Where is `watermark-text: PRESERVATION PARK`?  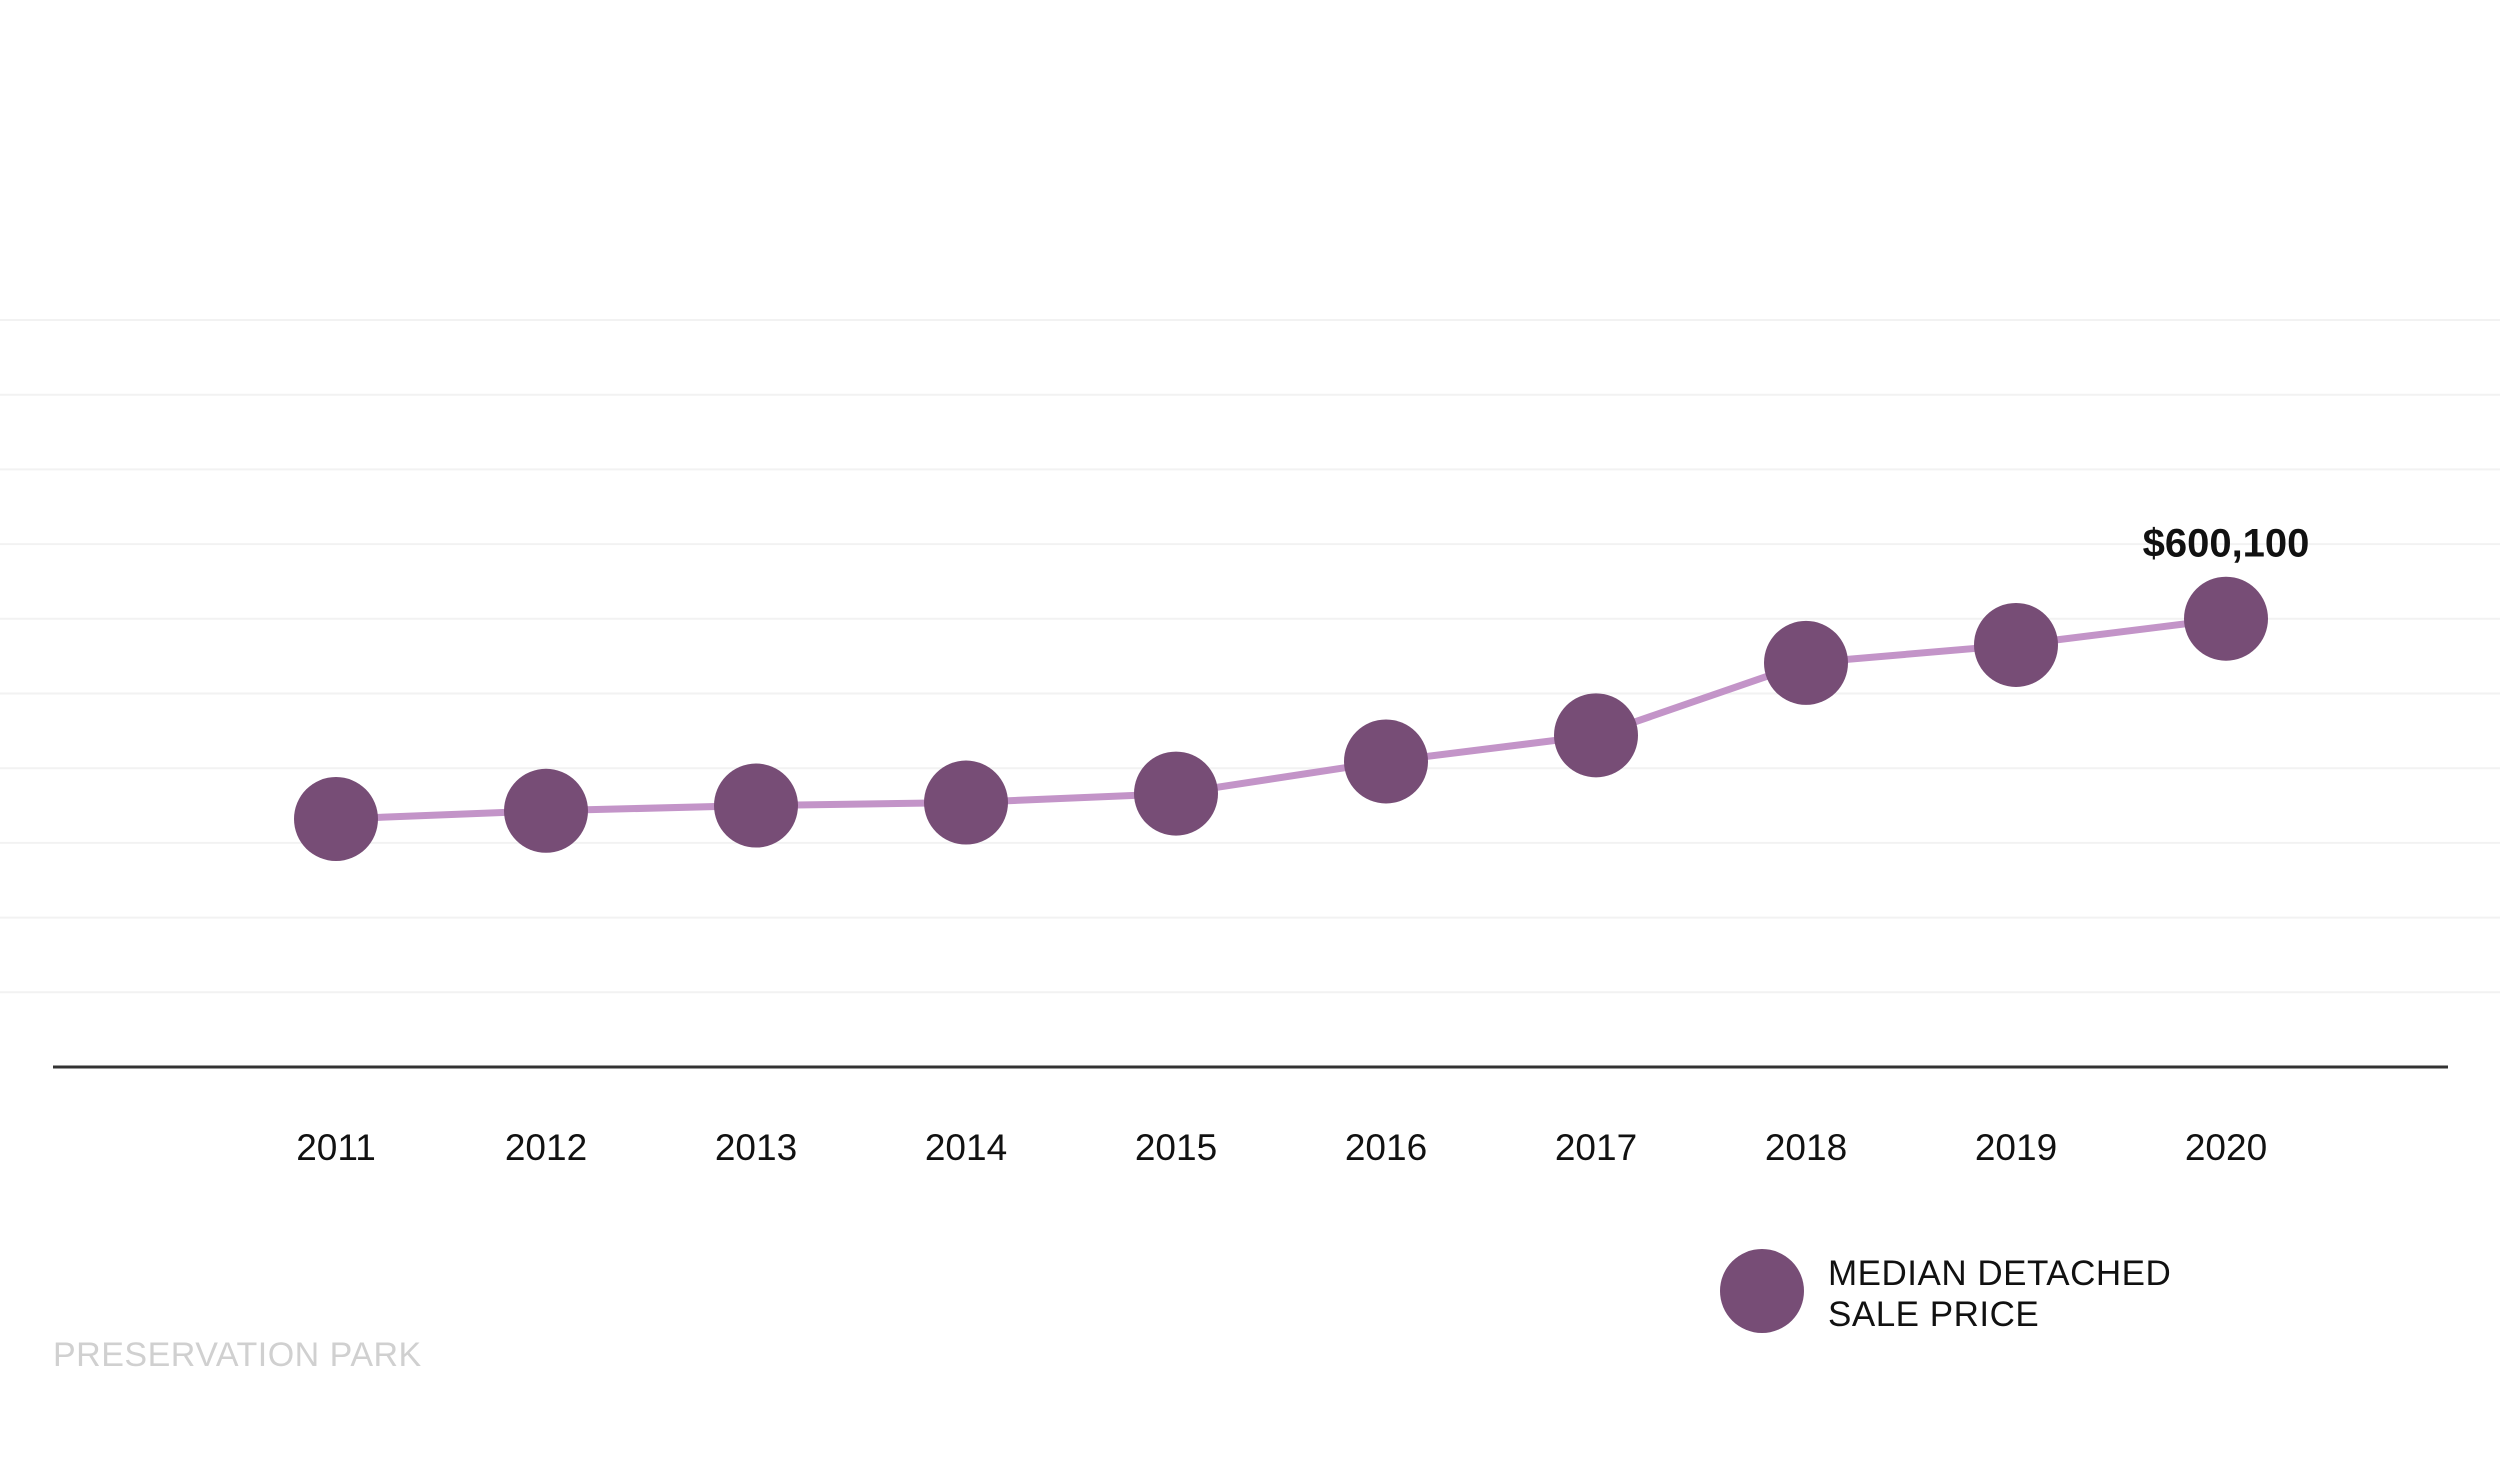 watermark-text: PRESERVATION PARK is located at coordinates (237, 1355).